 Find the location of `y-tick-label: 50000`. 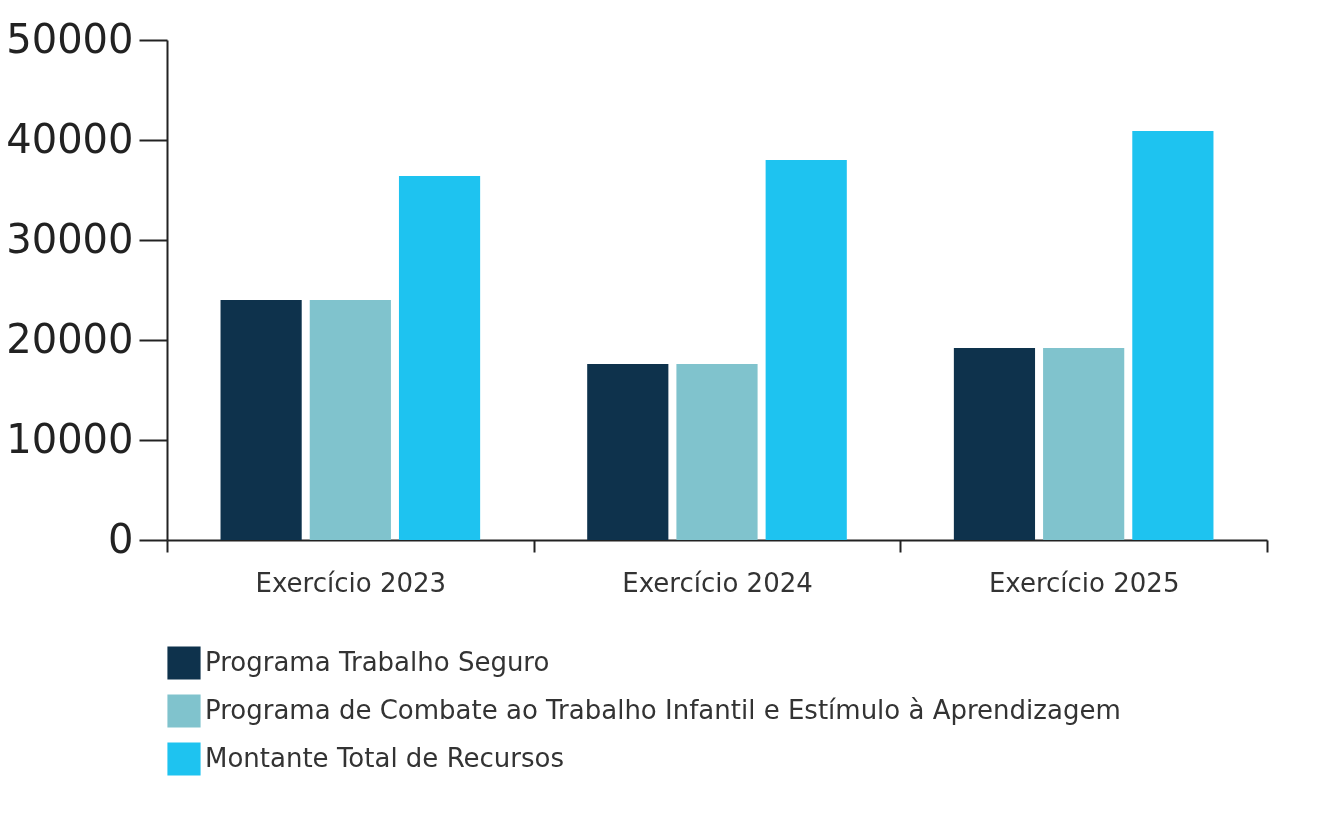

y-tick-label: 50000 is located at coordinates (70, 38).